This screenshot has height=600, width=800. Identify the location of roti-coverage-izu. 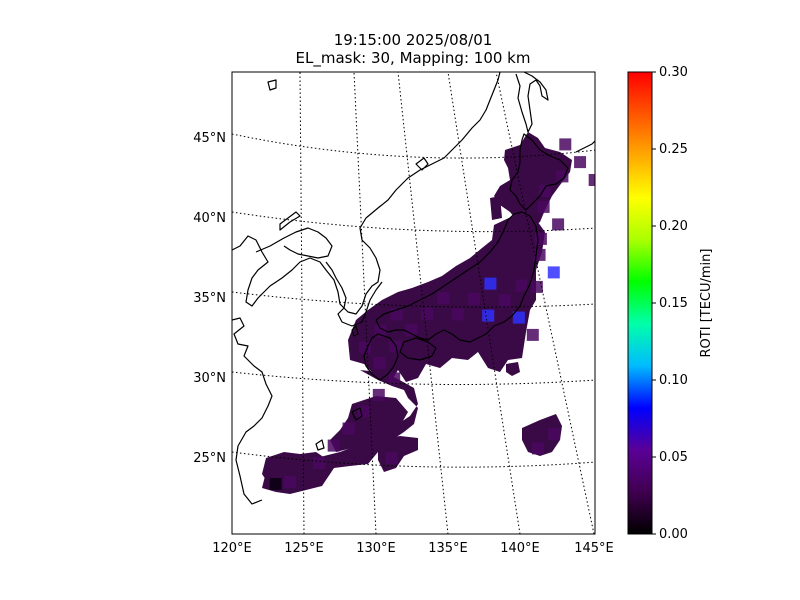
(513, 369).